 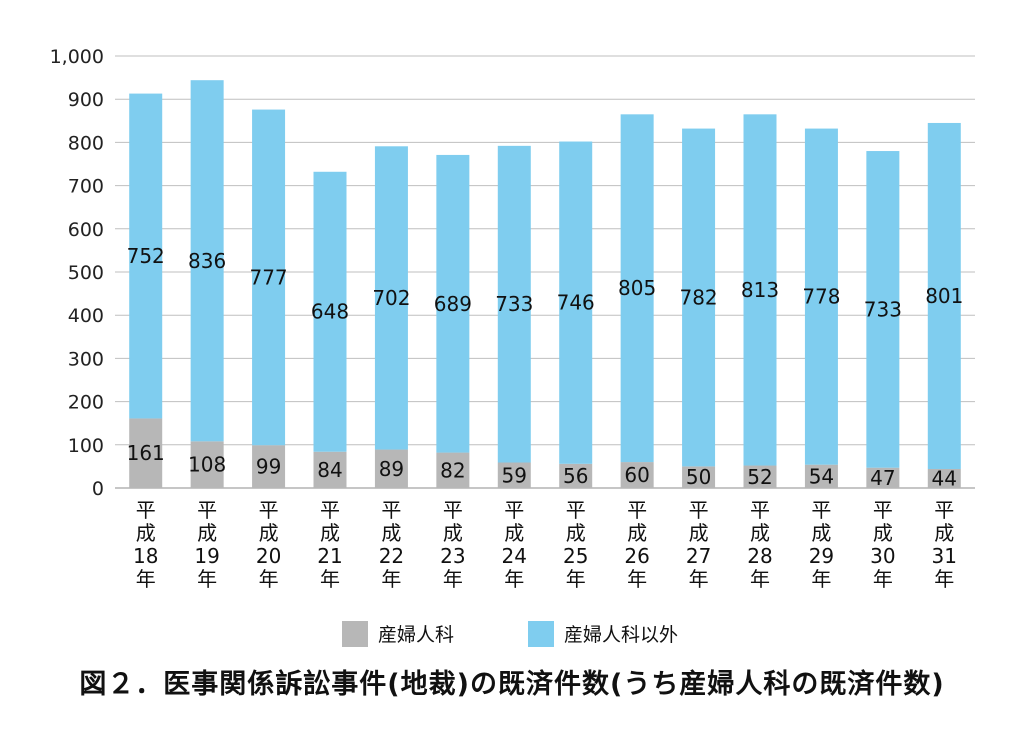 What do you see at coordinates (391, 556) in the screenshot?
I see `x-tick-label: 22` at bounding box center [391, 556].